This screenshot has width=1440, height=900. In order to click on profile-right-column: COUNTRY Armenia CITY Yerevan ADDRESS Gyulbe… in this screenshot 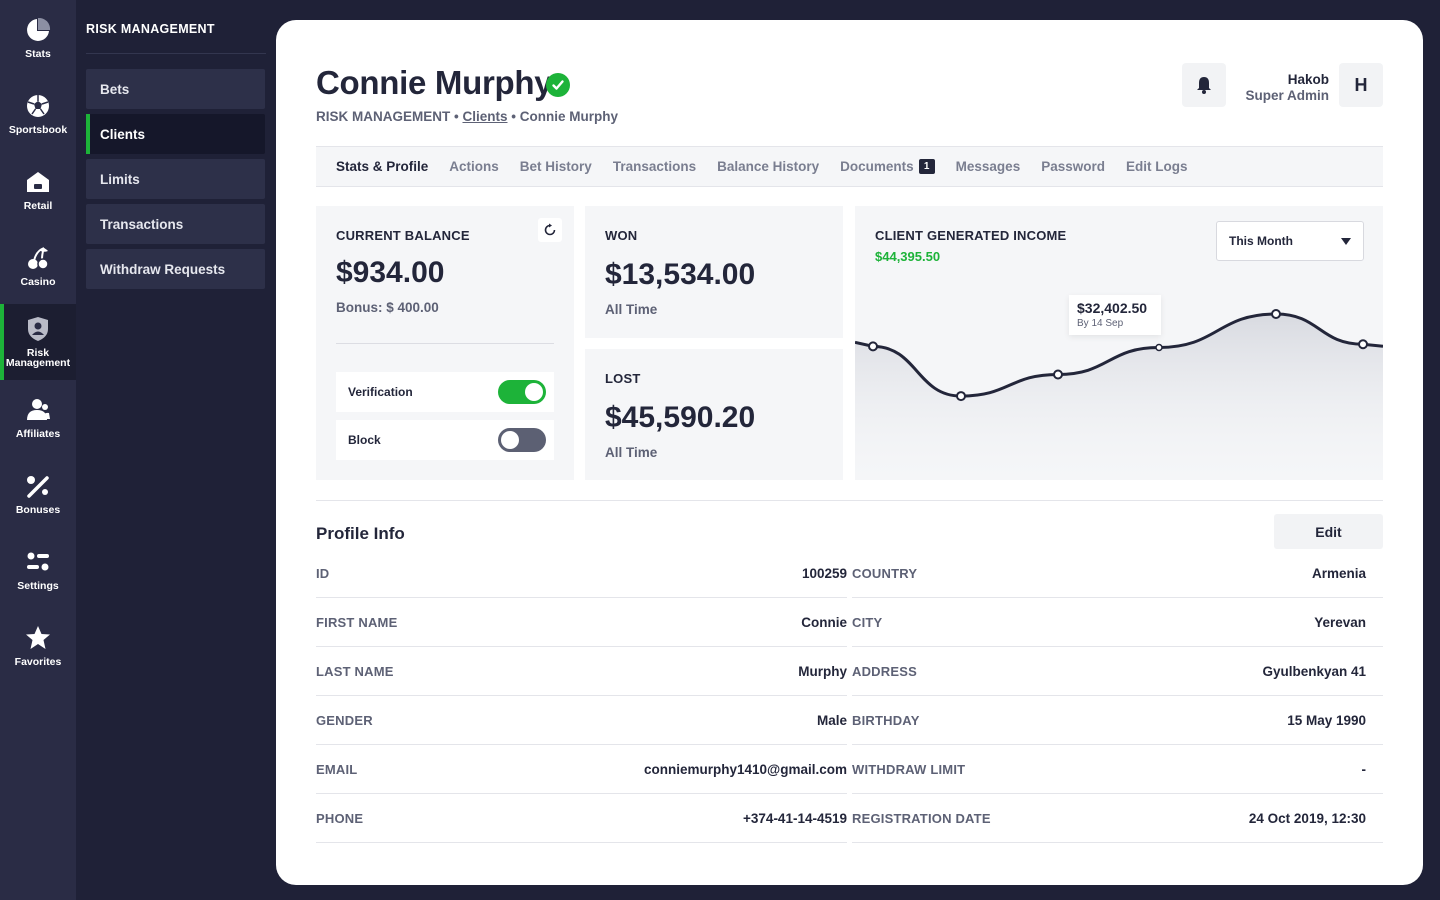, I will do `click(1117, 696)`.